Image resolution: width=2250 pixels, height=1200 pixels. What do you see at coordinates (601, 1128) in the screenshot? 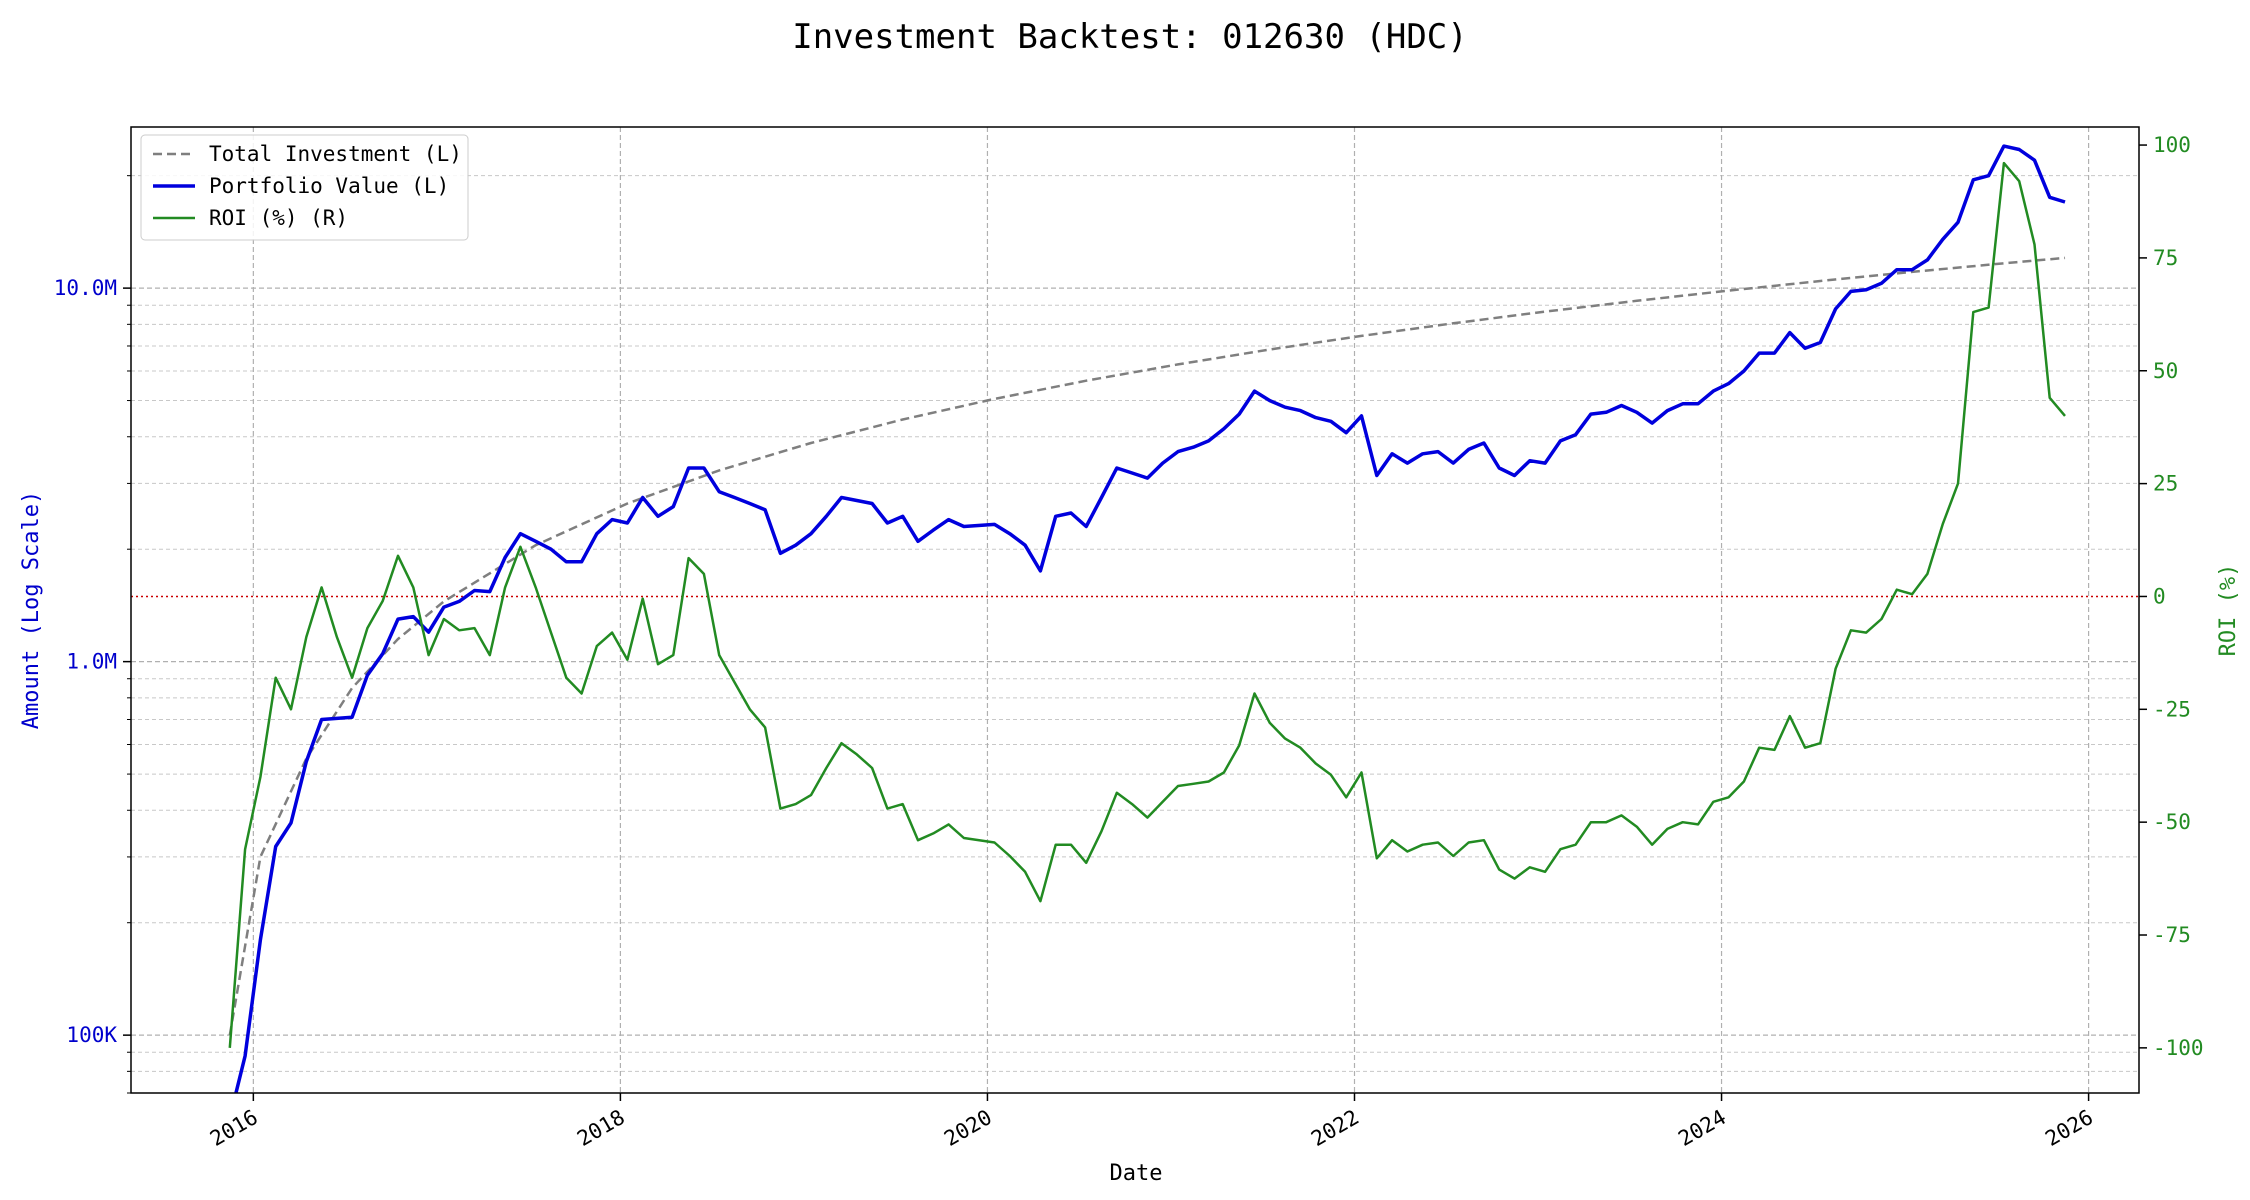
I see `x-tick-label: 2018` at bounding box center [601, 1128].